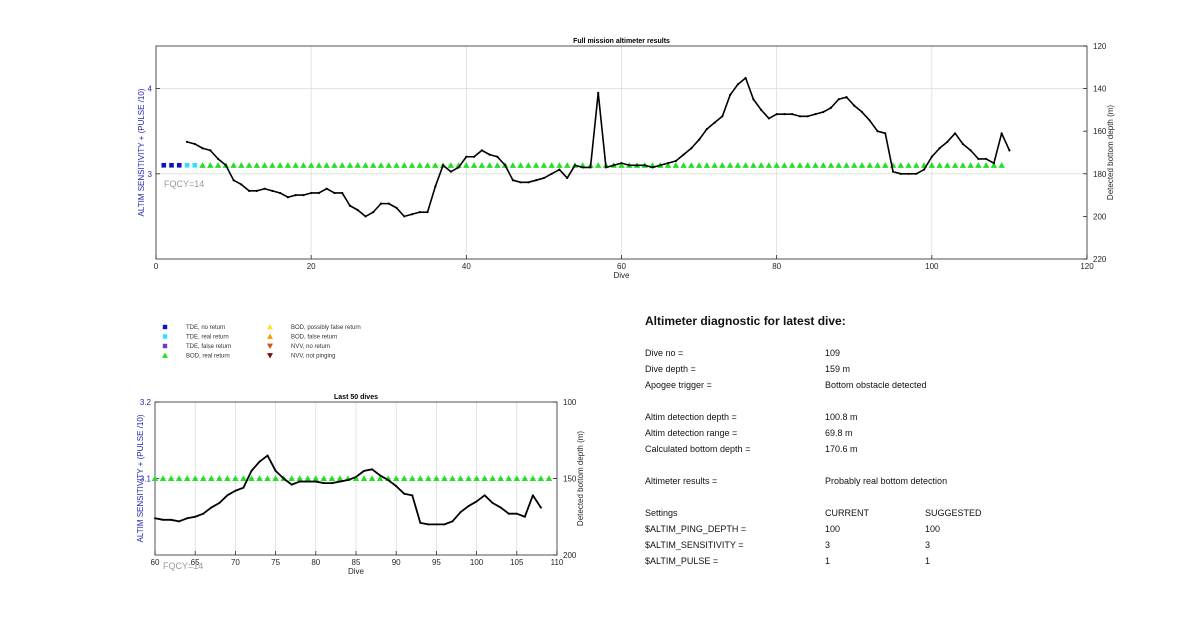  What do you see at coordinates (745, 321) in the screenshot?
I see `diagnostic-title: Altimeter diagnostic for latest dive:` at bounding box center [745, 321].